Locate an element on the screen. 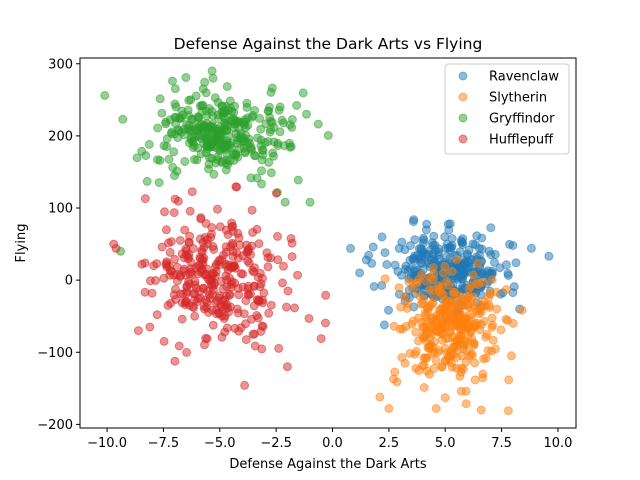 The height and width of the screenshot is (480, 640). legend: Ravenclaw Slytherin Gryffindor Hufflepuff is located at coordinates (507, 109).